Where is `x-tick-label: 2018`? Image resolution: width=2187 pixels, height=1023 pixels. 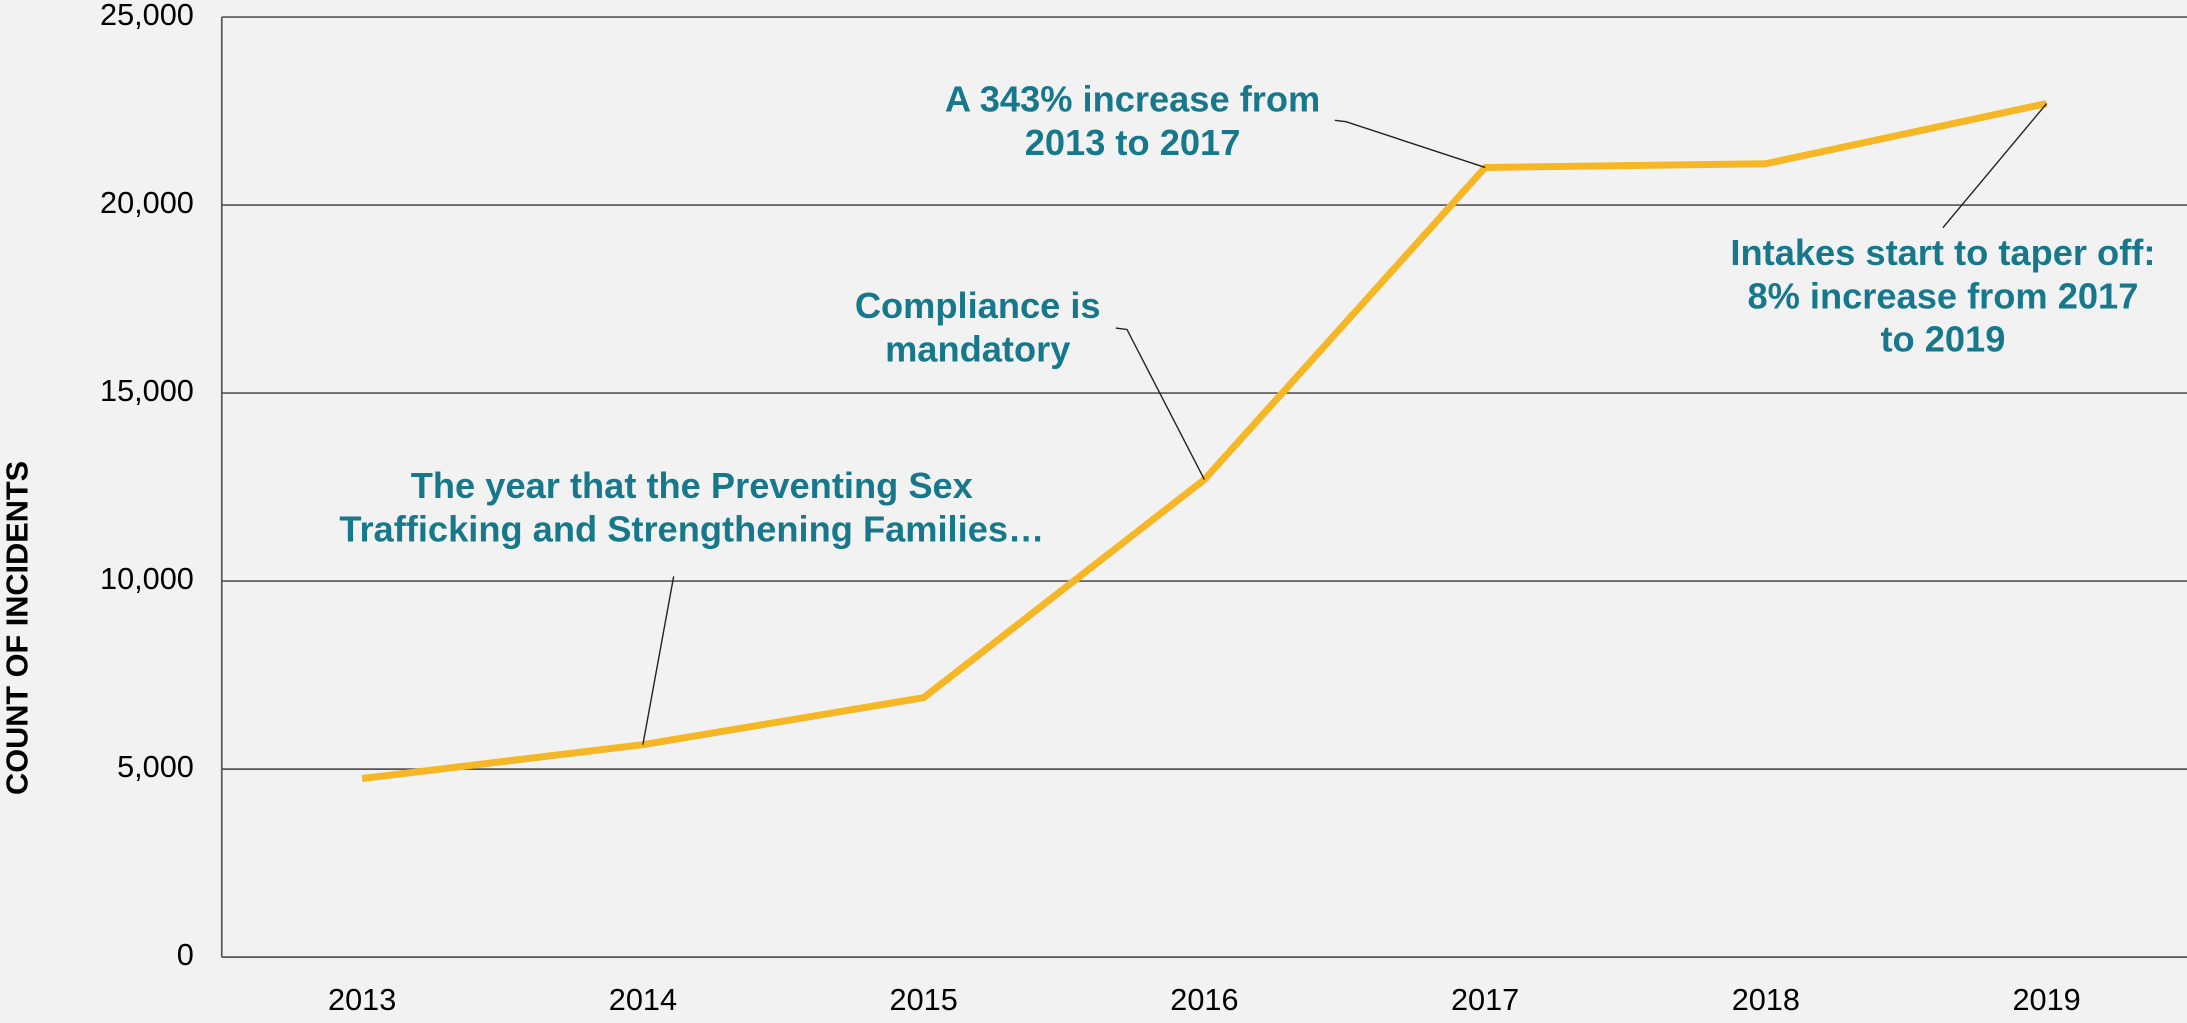
x-tick-label: 2018 is located at coordinates (1766, 999).